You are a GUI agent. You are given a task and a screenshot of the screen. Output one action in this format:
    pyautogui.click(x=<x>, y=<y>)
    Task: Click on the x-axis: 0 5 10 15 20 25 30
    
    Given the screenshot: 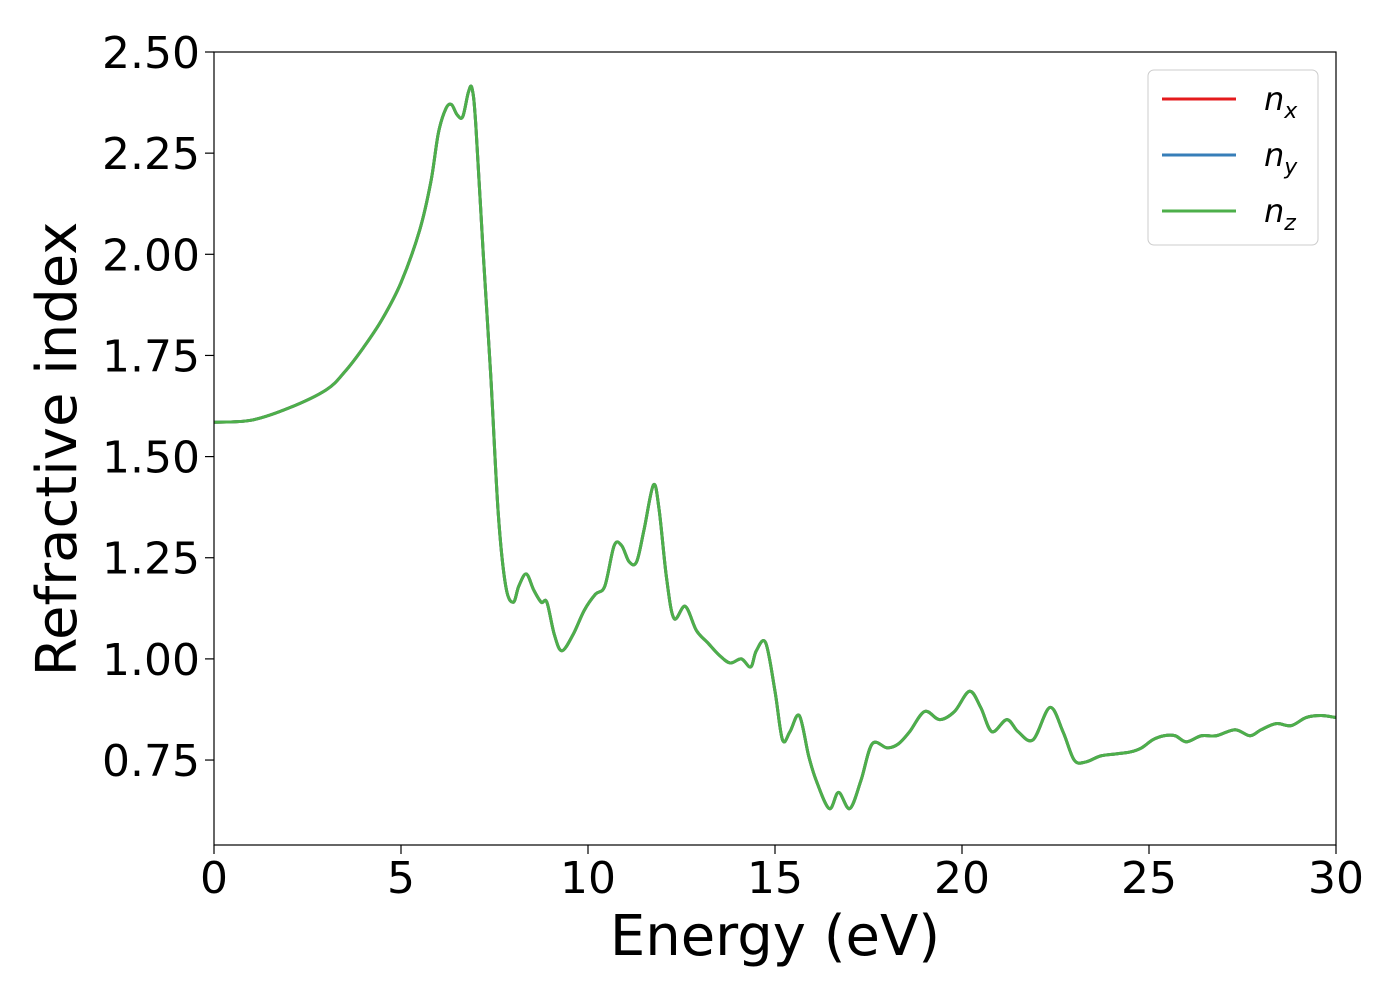 What is the action you would take?
    pyautogui.click(x=782, y=874)
    